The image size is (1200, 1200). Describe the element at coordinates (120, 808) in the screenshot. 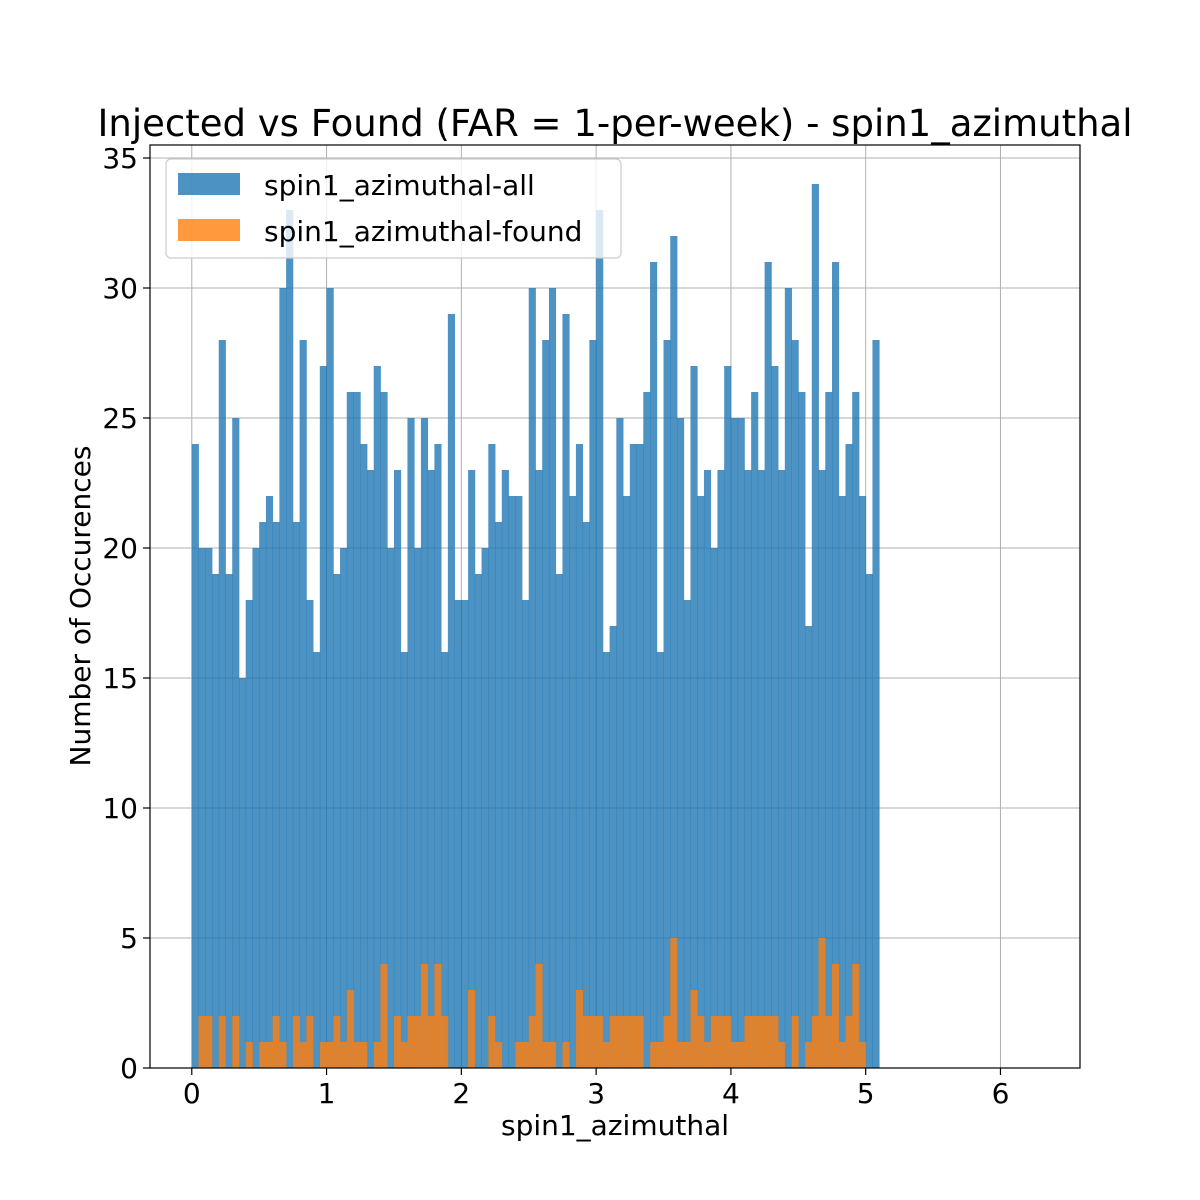

I see `y-tick-label: 10` at that location.